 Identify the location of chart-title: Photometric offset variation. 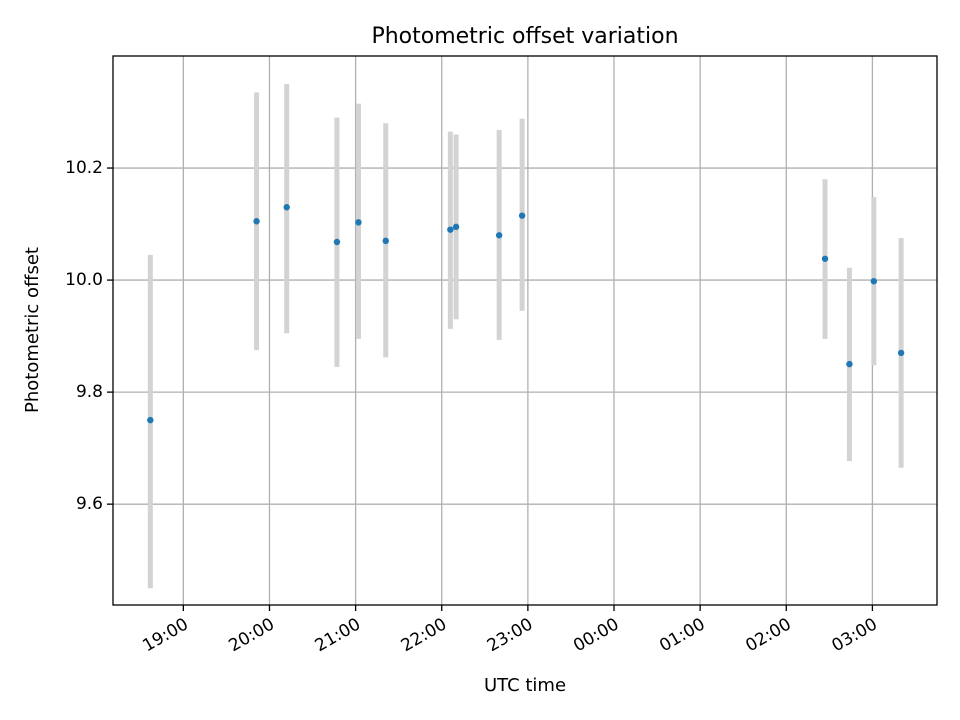
(524, 36).